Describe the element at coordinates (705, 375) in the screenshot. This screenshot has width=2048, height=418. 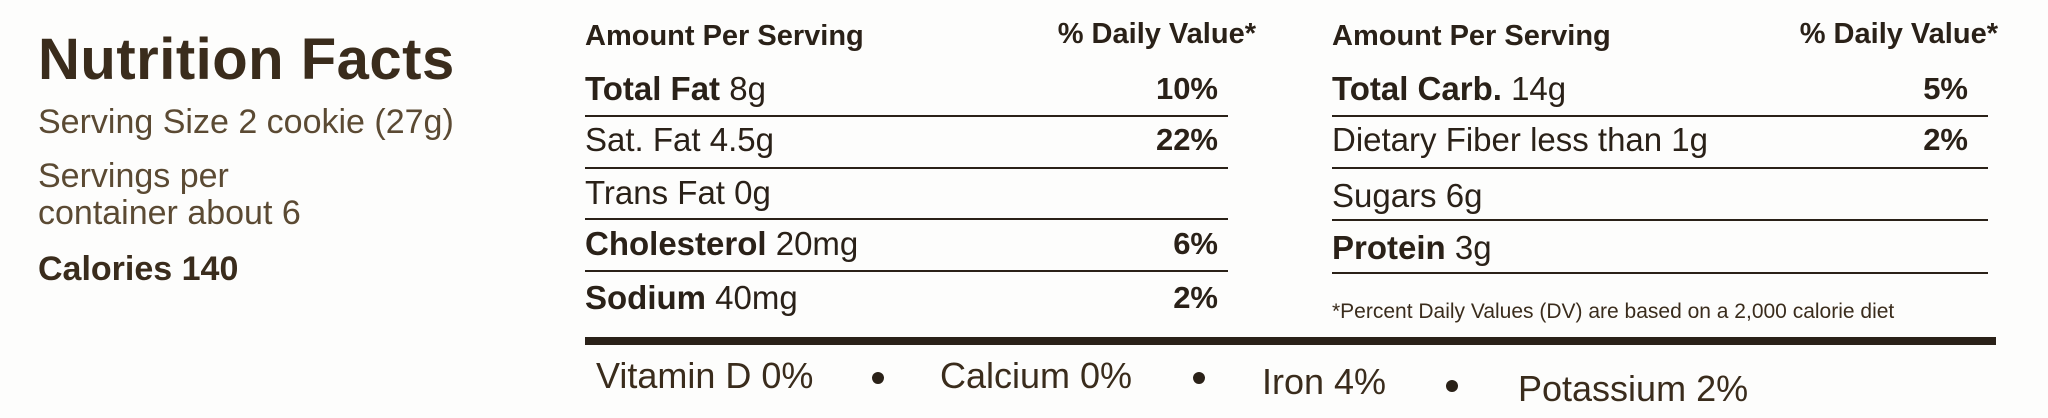
I see `vitamin: Vitamin D 0%` at that location.